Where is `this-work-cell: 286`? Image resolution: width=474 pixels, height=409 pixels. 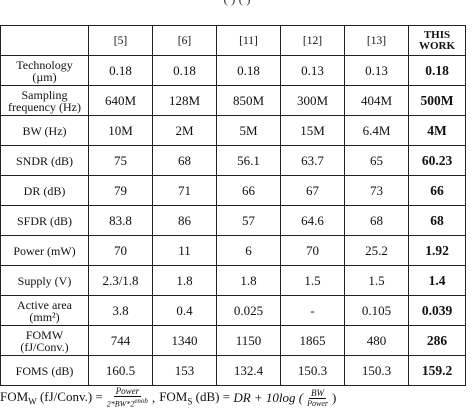 this-work-cell: 286 is located at coordinates (437, 340).